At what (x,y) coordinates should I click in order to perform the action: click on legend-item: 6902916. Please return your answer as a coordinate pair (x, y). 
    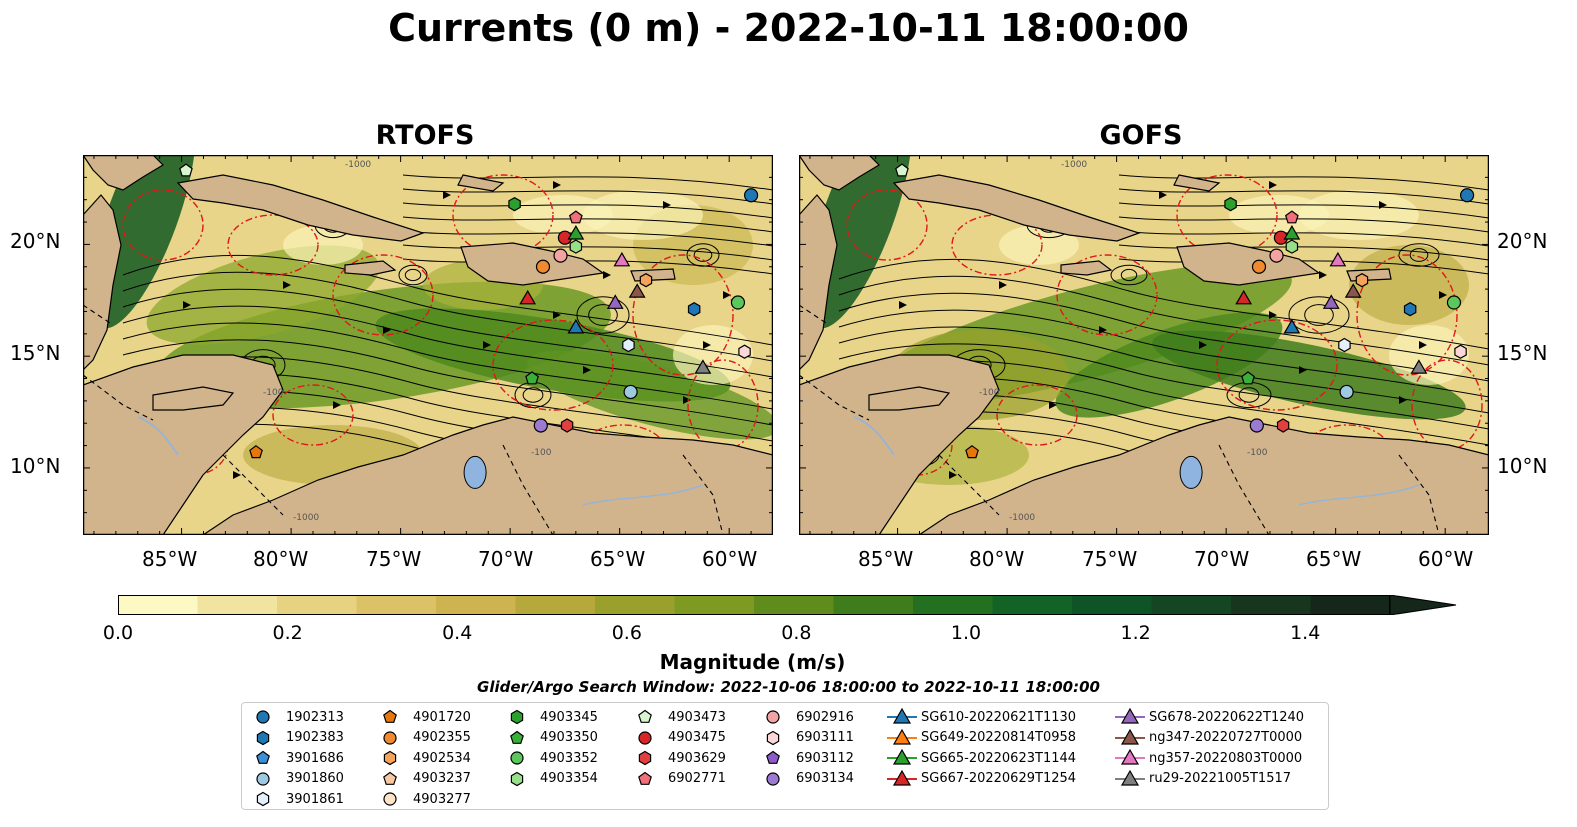
    Looking at the image, I should click on (810, 717).